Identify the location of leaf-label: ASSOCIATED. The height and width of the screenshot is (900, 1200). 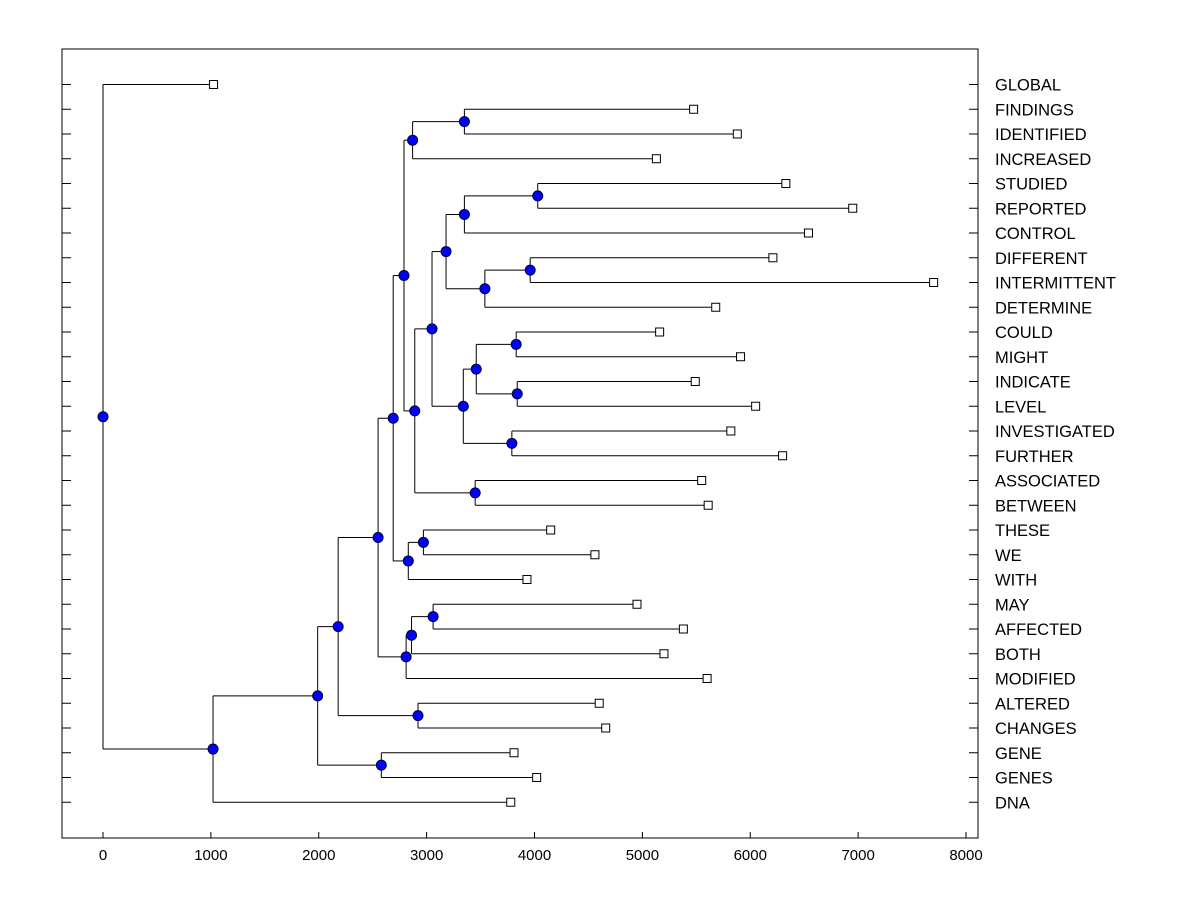
(1047, 482).